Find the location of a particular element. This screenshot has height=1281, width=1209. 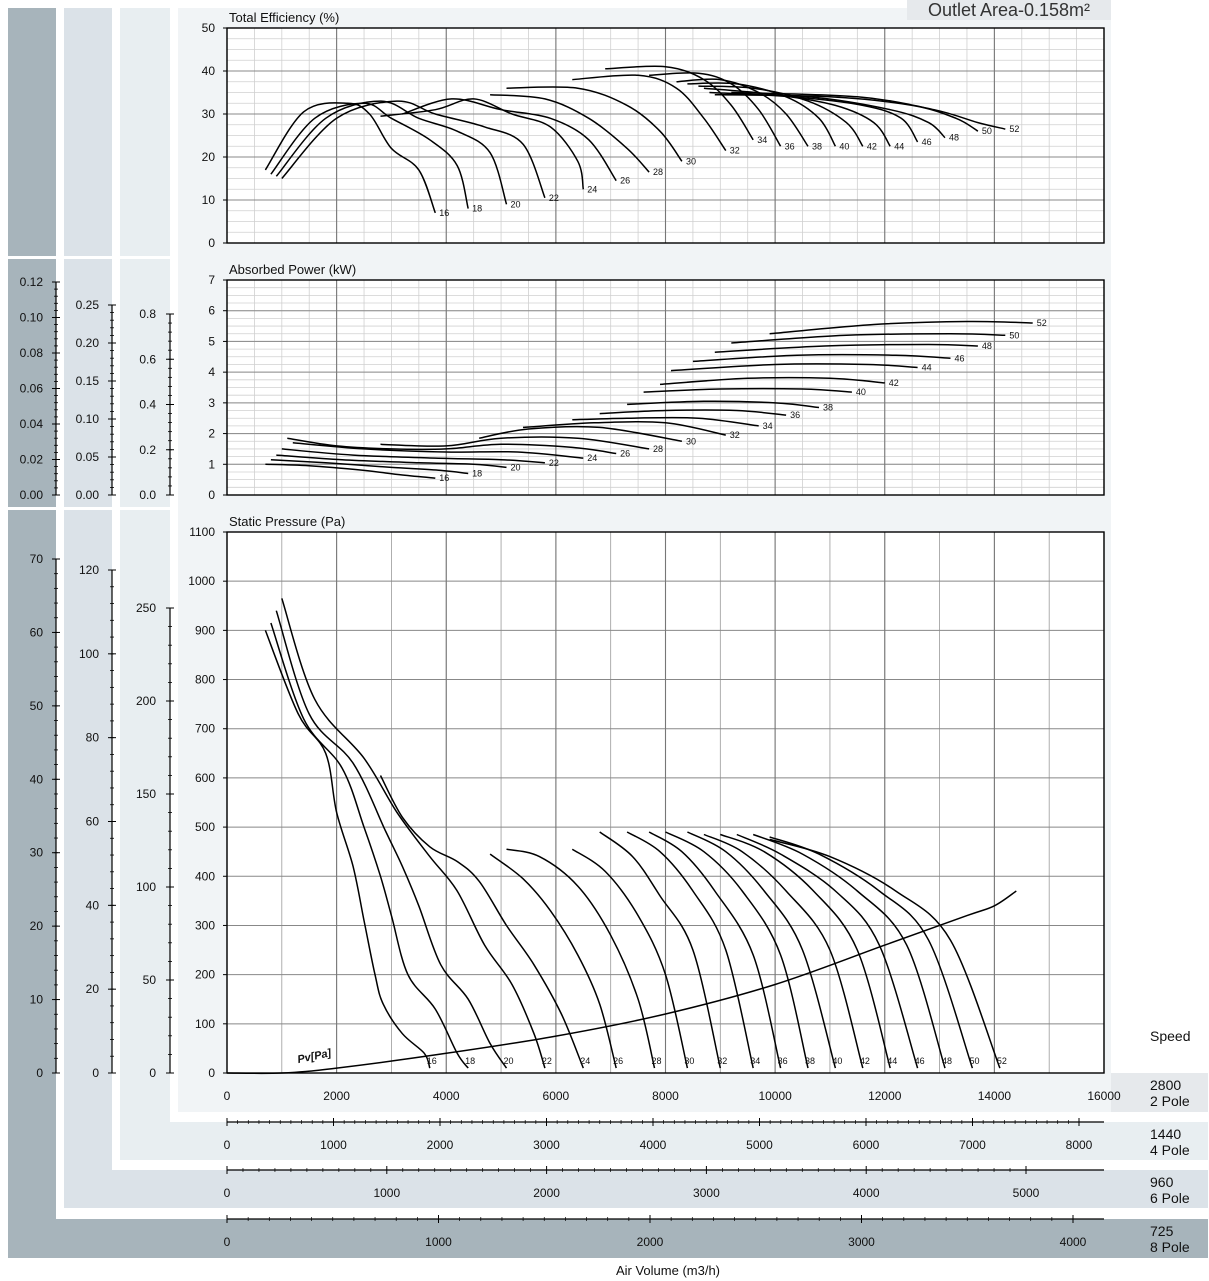

outlet-area-label: Outlet Area-0.158m² is located at coordinates (1009, 10).